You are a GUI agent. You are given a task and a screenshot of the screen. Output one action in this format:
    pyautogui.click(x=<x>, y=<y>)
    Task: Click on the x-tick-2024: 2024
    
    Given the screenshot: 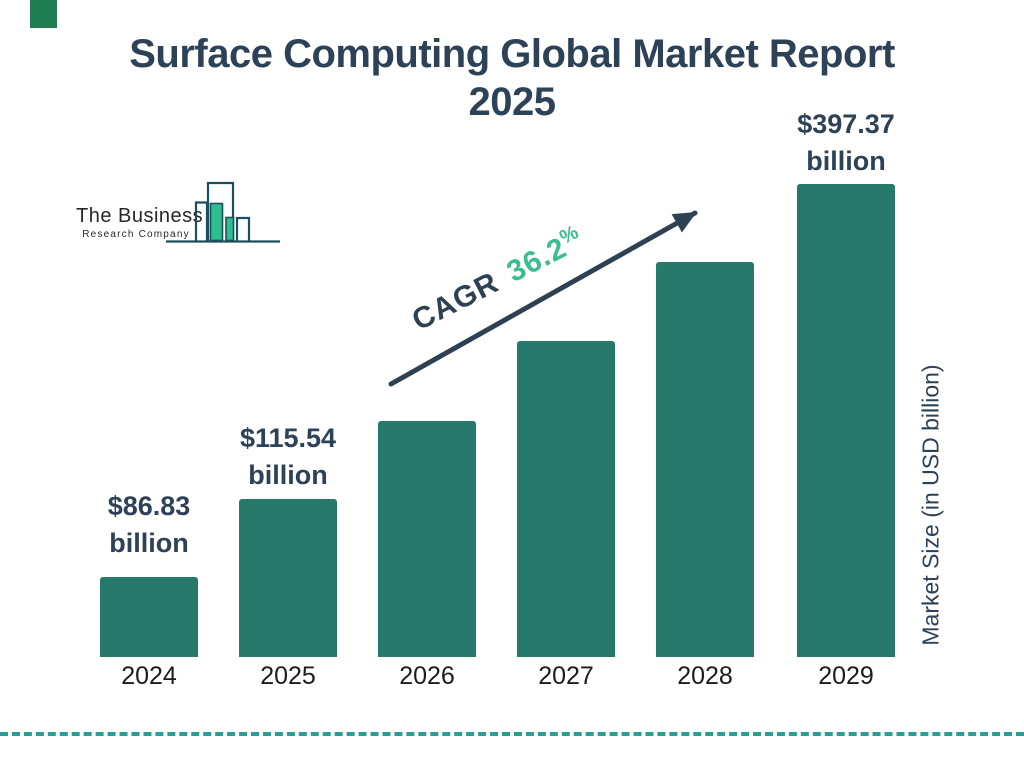 What is the action you would take?
    pyautogui.click(x=149, y=676)
    